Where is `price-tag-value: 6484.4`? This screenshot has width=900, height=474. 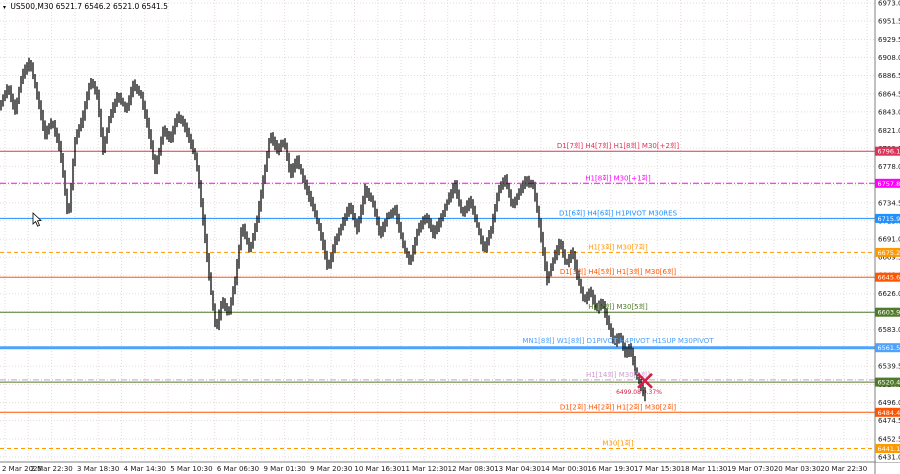 price-tag-value: 6484.4 is located at coordinates (889, 413).